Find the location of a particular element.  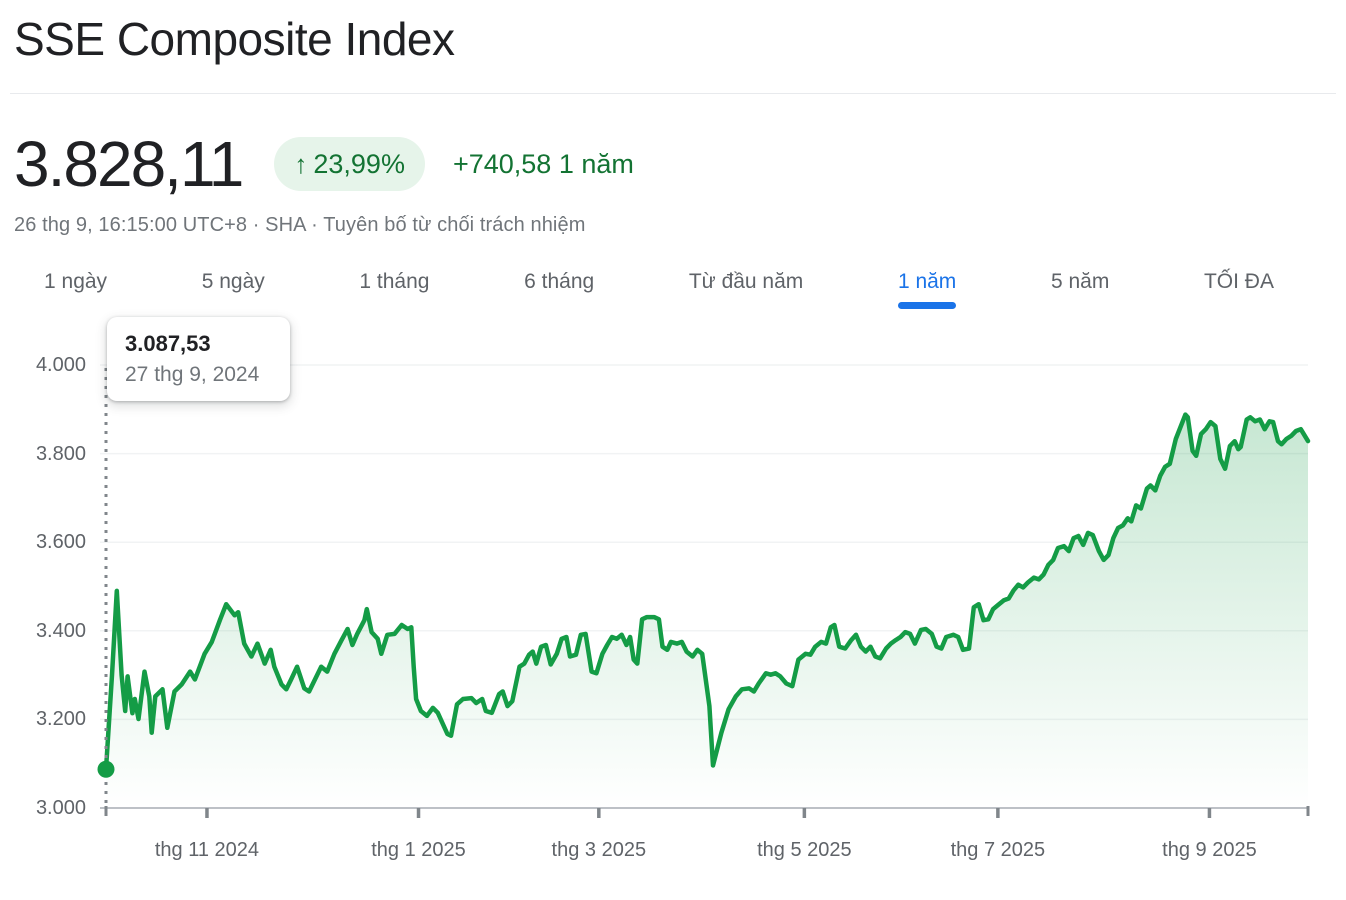

range-tab-6m: 6 tháng is located at coordinates (559, 281).